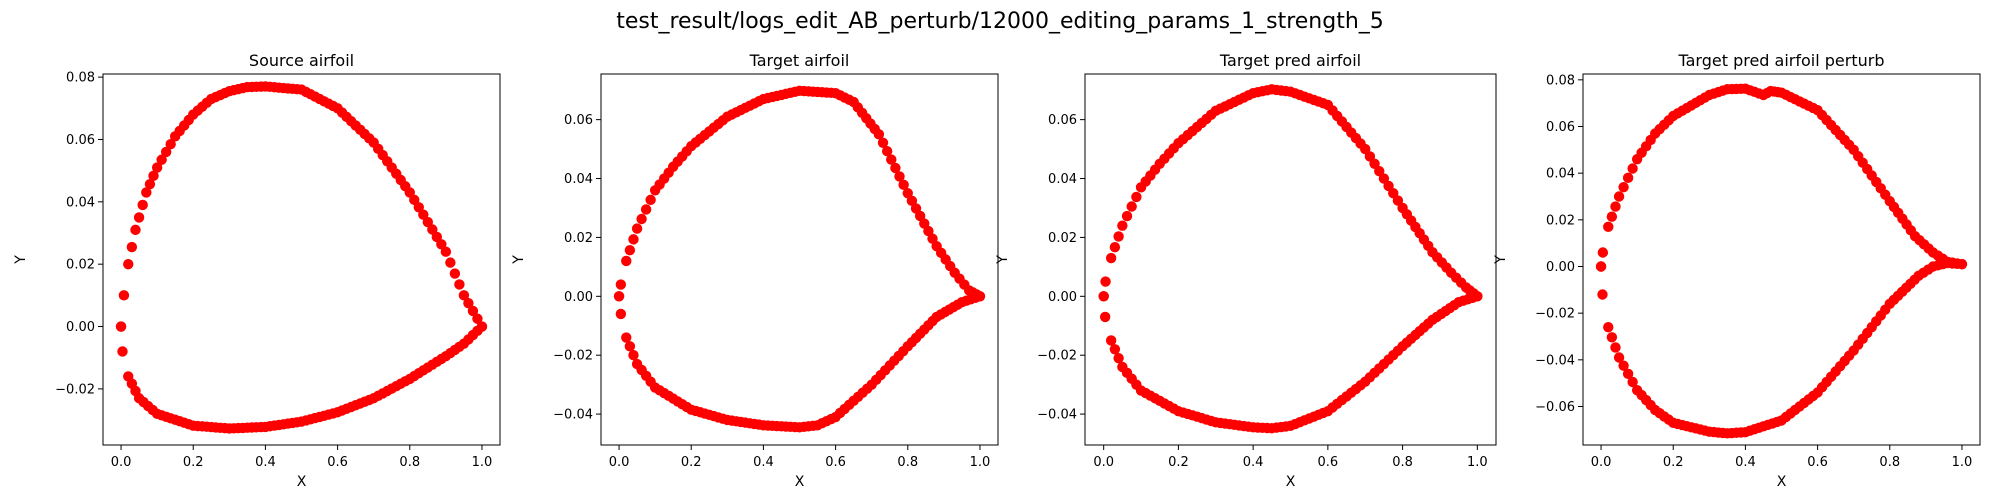 The width and height of the screenshot is (2000, 500). Describe the element at coordinates (799, 60) in the screenshot. I see `subplot-title: Target airfoil` at that location.